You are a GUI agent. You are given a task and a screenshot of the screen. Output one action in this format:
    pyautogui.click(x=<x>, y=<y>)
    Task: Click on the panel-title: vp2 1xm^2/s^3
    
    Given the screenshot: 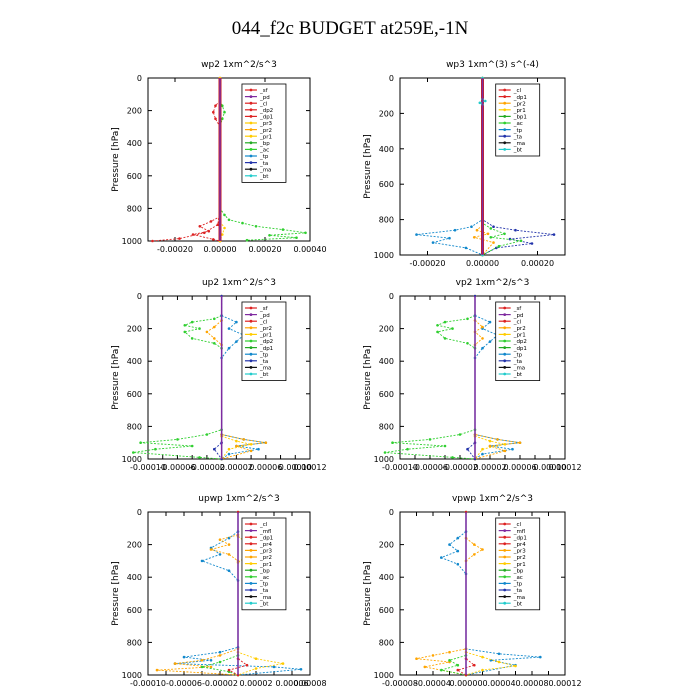 What is the action you would take?
    pyautogui.click(x=493, y=283)
    